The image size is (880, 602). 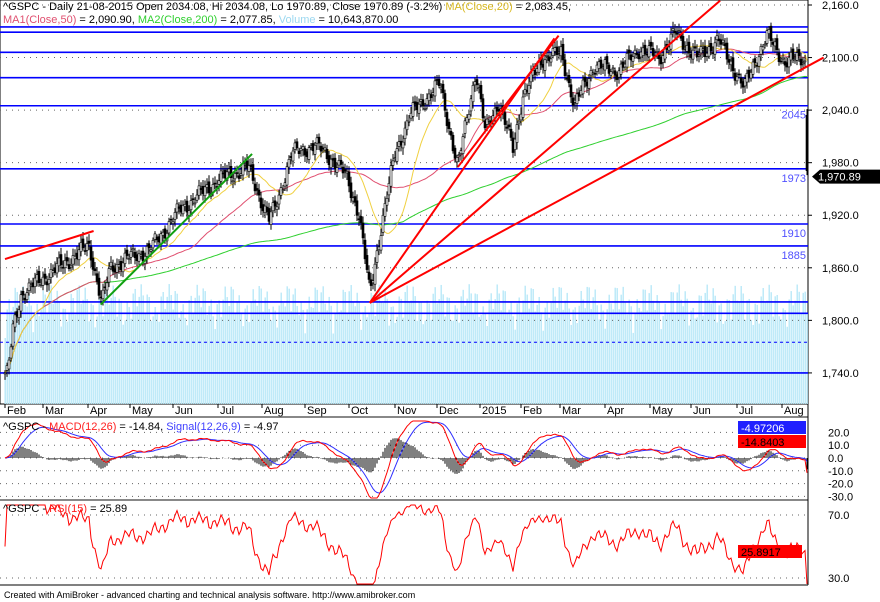 I want to click on rsi-value: = 25.89, so click(x=107, y=509).